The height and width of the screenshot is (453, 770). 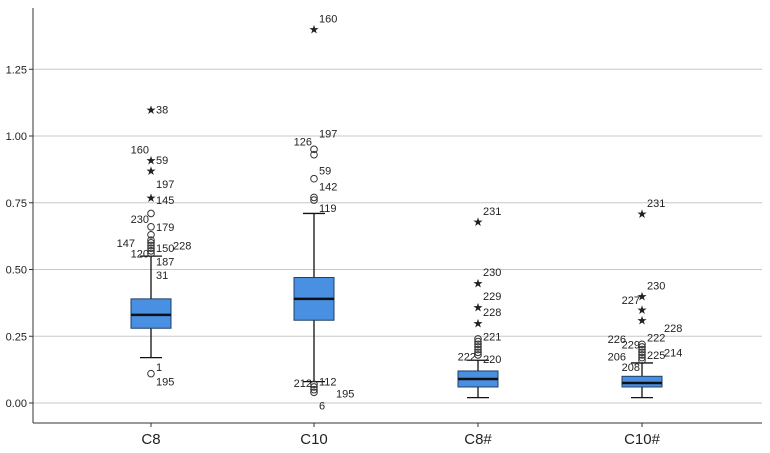 What do you see at coordinates (328, 20) in the screenshot?
I see `outlier-label: 160` at bounding box center [328, 20].